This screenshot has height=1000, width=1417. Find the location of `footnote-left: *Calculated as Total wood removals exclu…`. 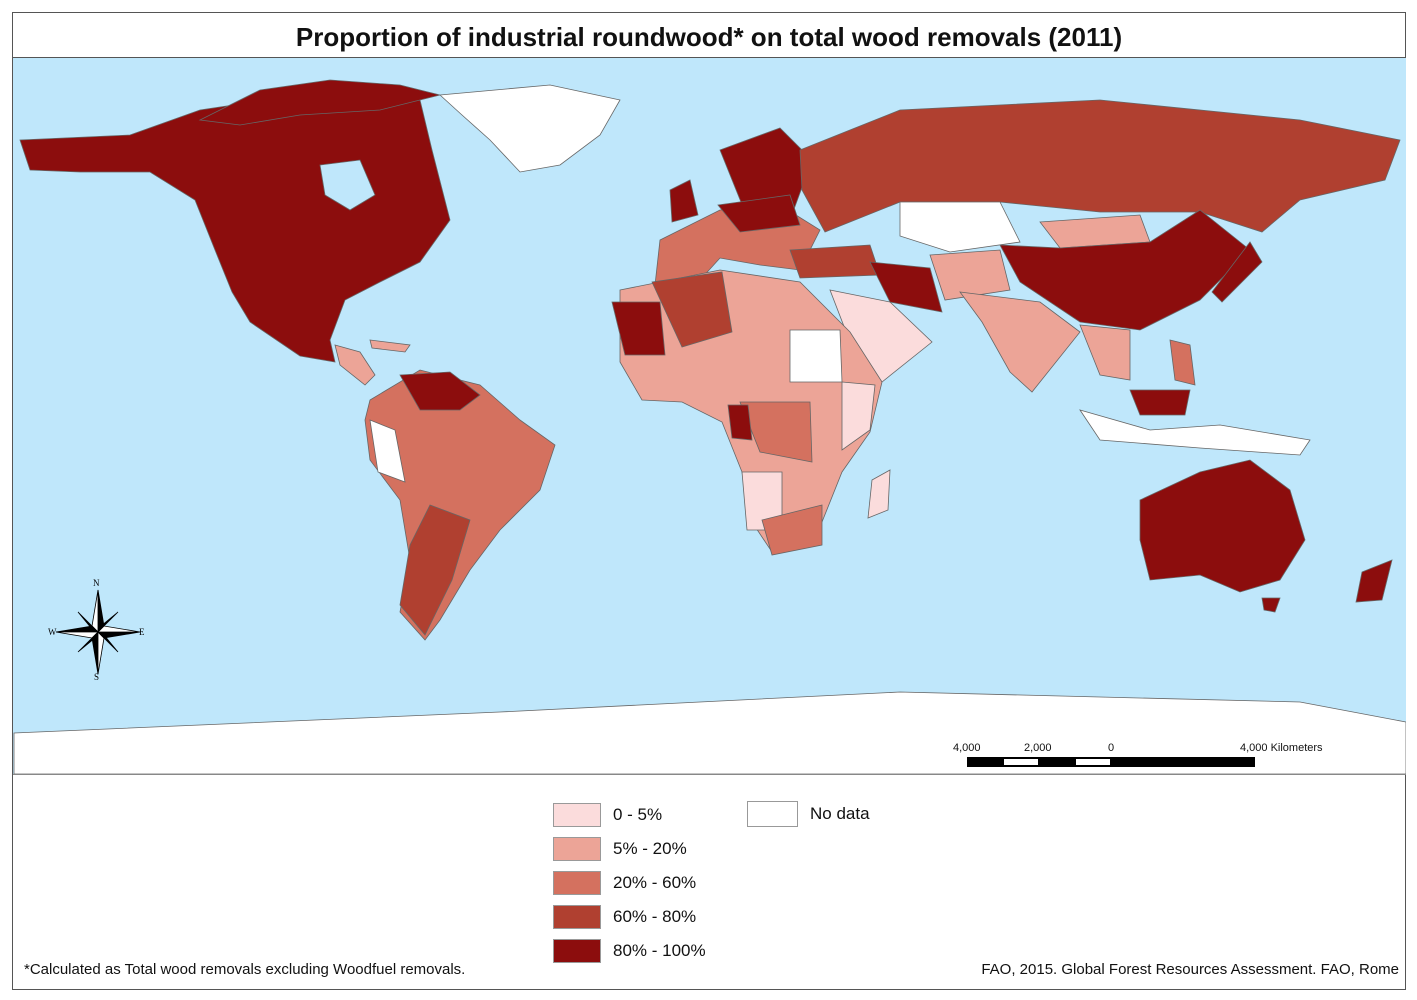

footnote-left: *Calculated as Total wood removals exclu… is located at coordinates (245, 969).